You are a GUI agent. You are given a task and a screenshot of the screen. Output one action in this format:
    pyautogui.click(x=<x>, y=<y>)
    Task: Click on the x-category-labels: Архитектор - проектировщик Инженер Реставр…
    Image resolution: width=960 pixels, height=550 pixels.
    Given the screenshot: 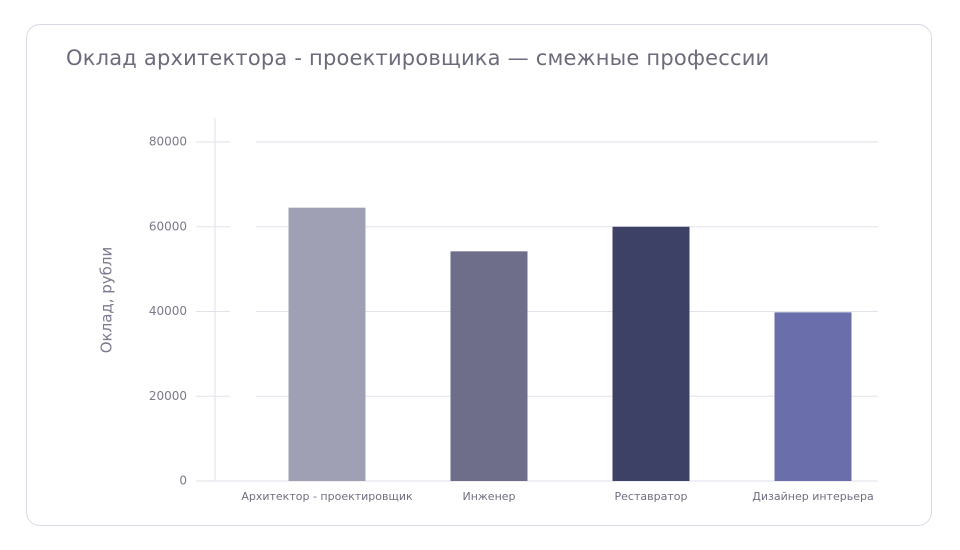 What is the action you would take?
    pyautogui.click(x=557, y=496)
    